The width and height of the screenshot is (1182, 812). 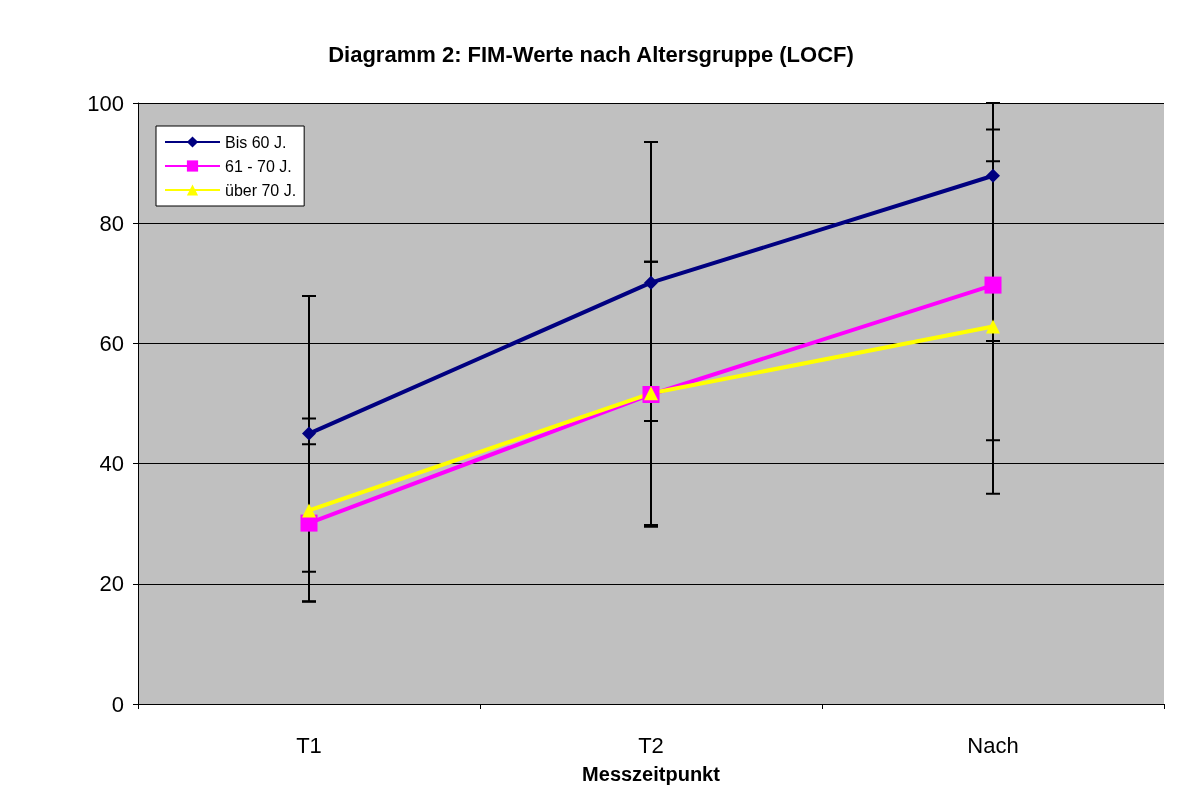 What do you see at coordinates (117, 704) in the screenshot?
I see `y-tick-label: 0` at bounding box center [117, 704].